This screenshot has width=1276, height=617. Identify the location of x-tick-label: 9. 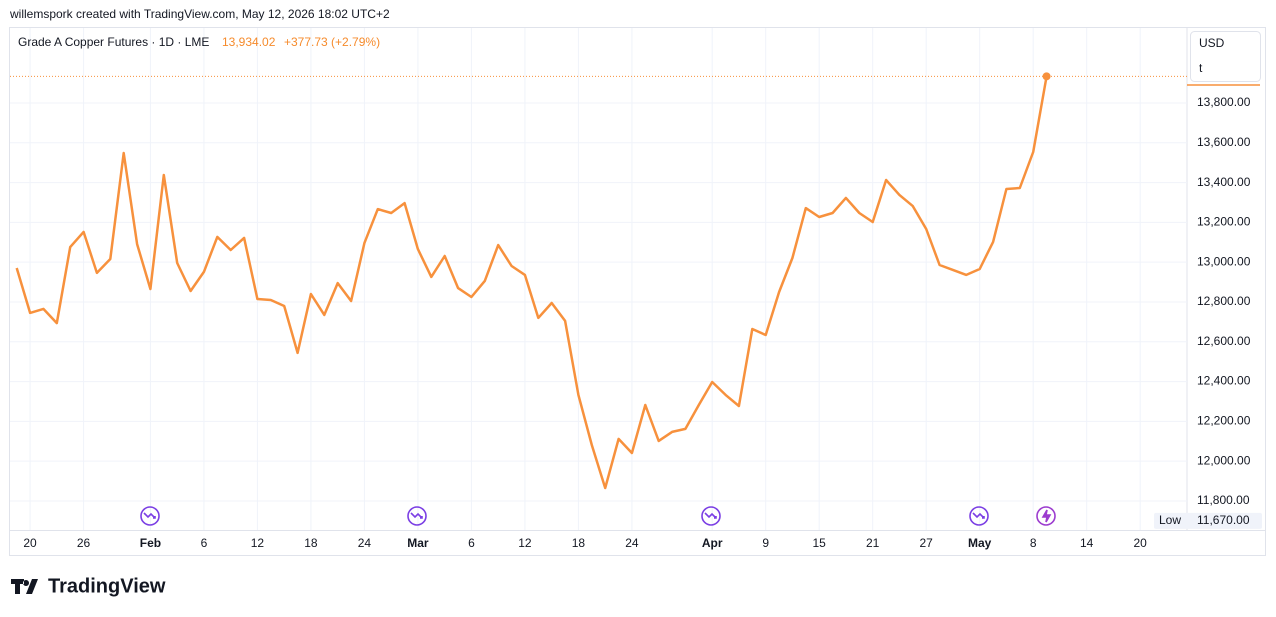
(765, 543).